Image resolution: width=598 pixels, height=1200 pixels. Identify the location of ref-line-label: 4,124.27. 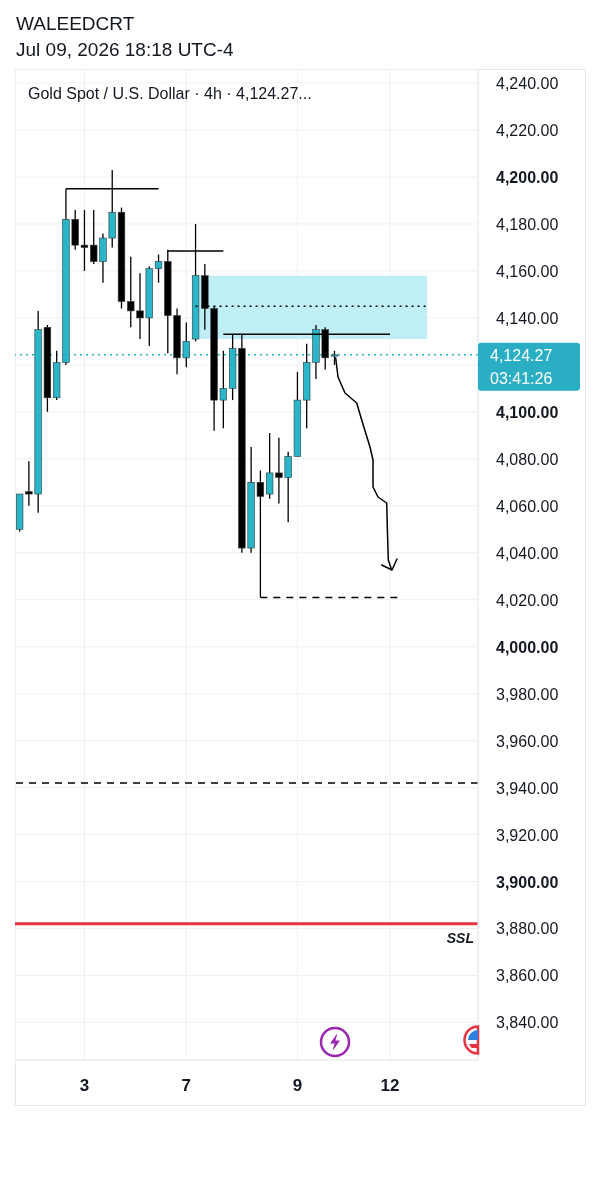
(521, 355).